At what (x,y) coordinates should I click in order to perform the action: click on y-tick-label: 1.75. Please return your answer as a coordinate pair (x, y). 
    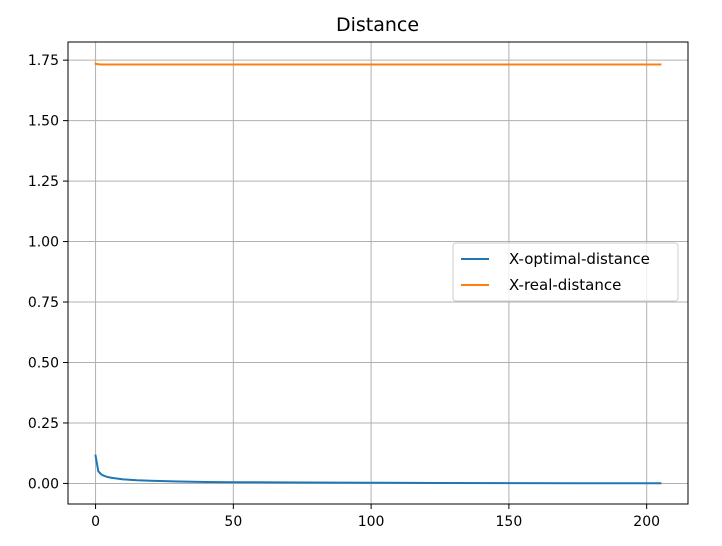
    Looking at the image, I should click on (43, 61).